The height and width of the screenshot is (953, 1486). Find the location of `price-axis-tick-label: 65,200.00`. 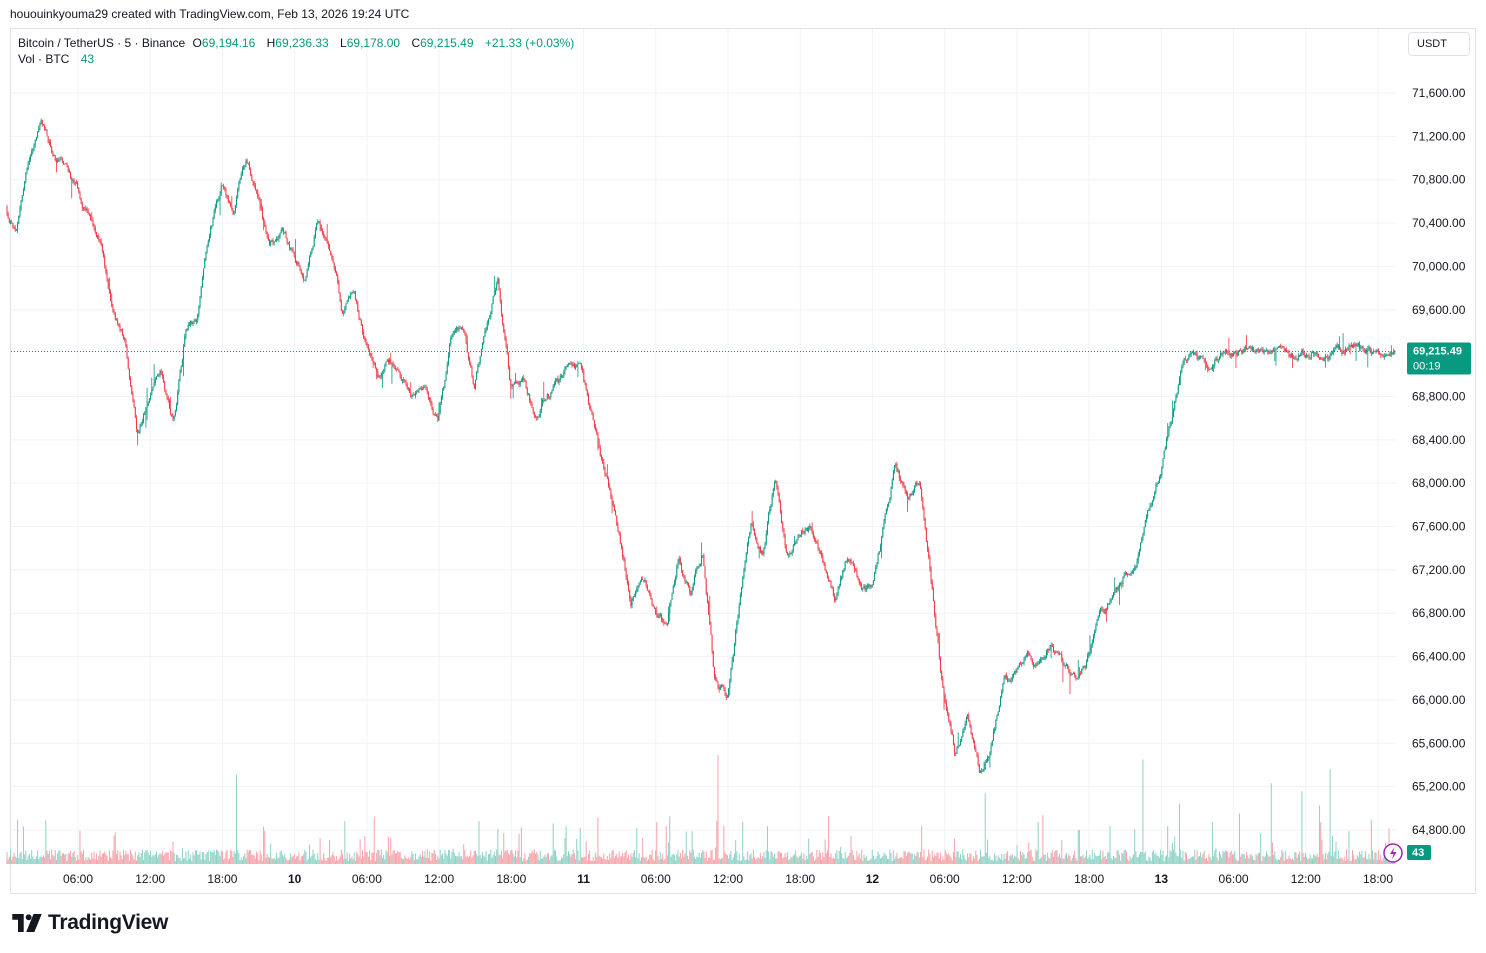

price-axis-tick-label: 65,200.00 is located at coordinates (1439, 787).